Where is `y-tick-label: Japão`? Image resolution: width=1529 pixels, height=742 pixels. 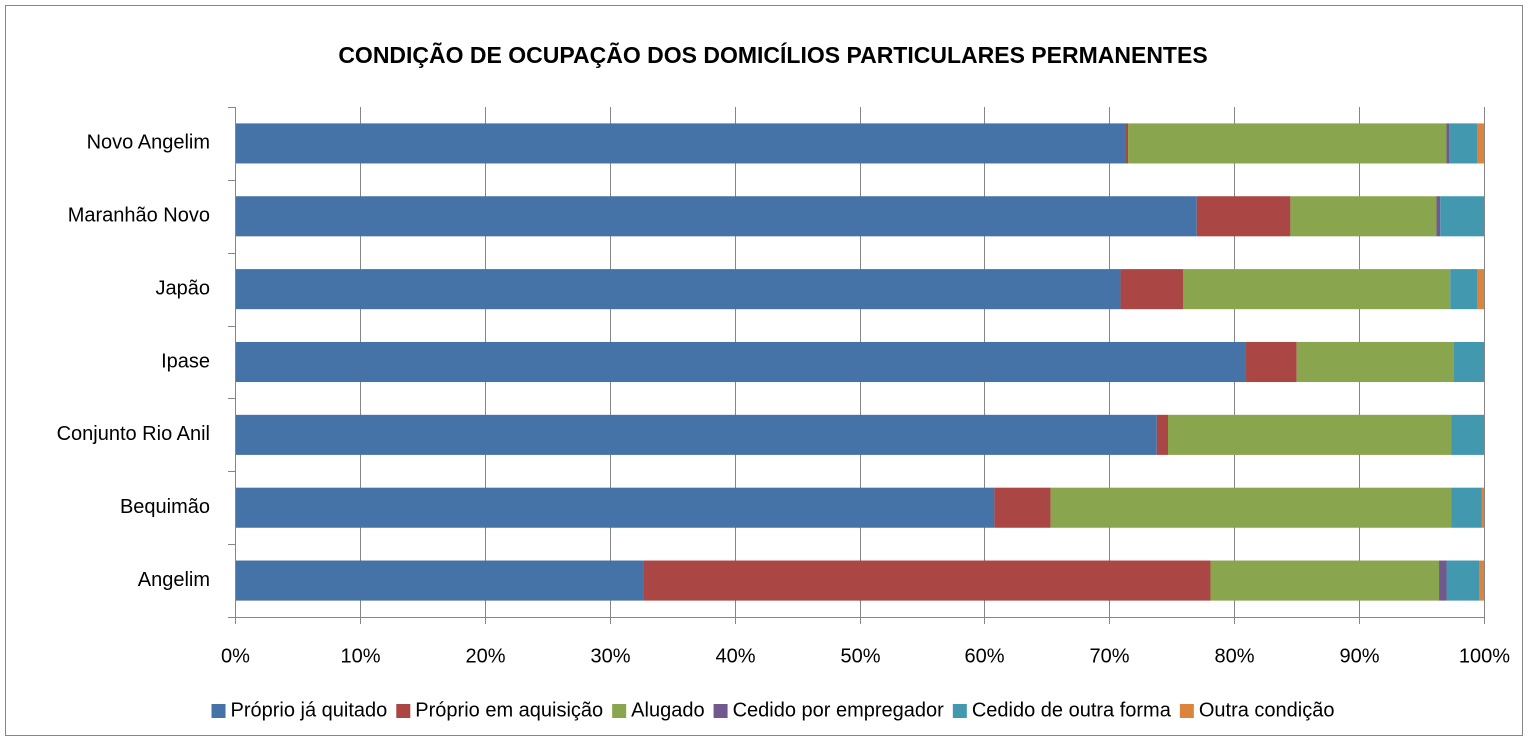 y-tick-label: Japão is located at coordinates (183, 288).